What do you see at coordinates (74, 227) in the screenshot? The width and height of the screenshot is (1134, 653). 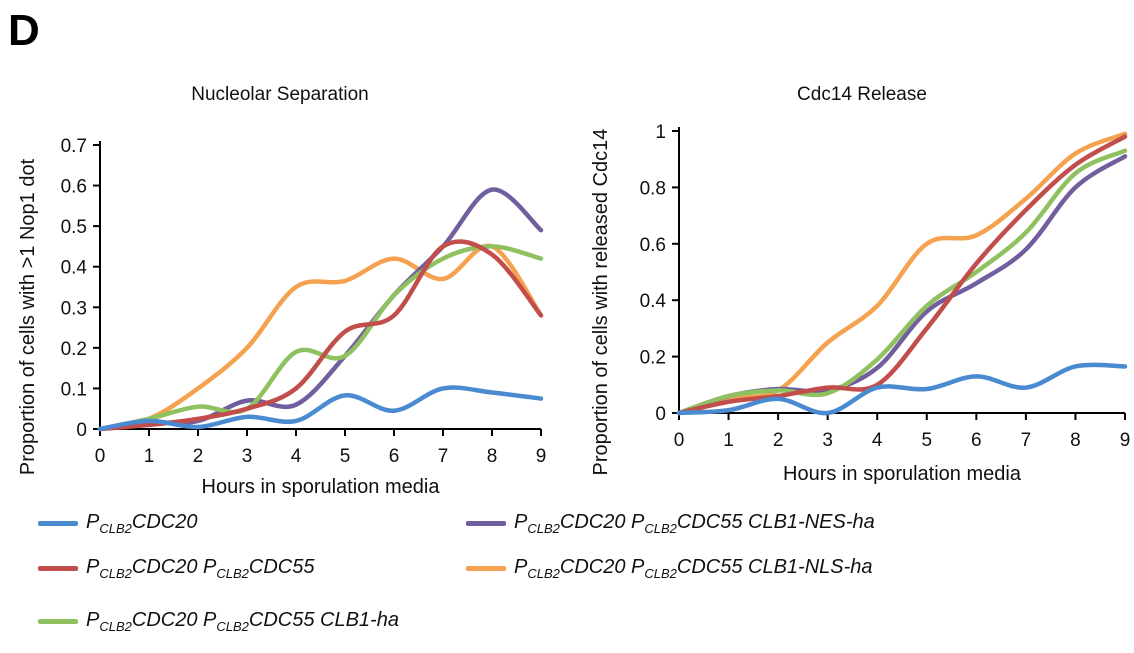 I see `y-tick-label: 0.5` at bounding box center [74, 227].